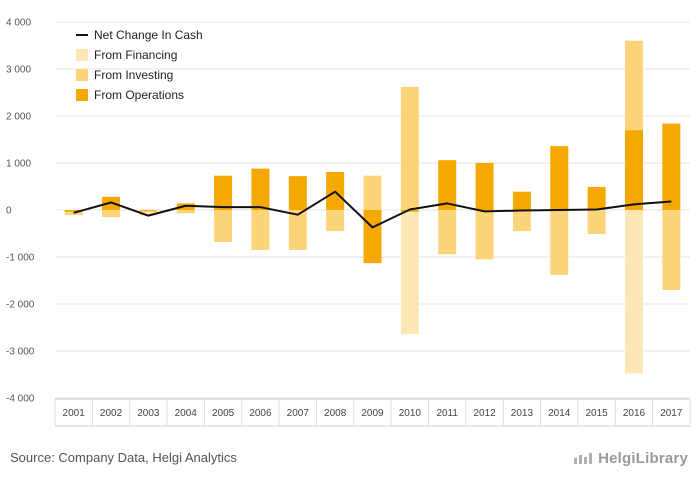 This screenshot has height=483, width=700. Describe the element at coordinates (74, 413) in the screenshot. I see `x-tick-label: 2001` at that location.